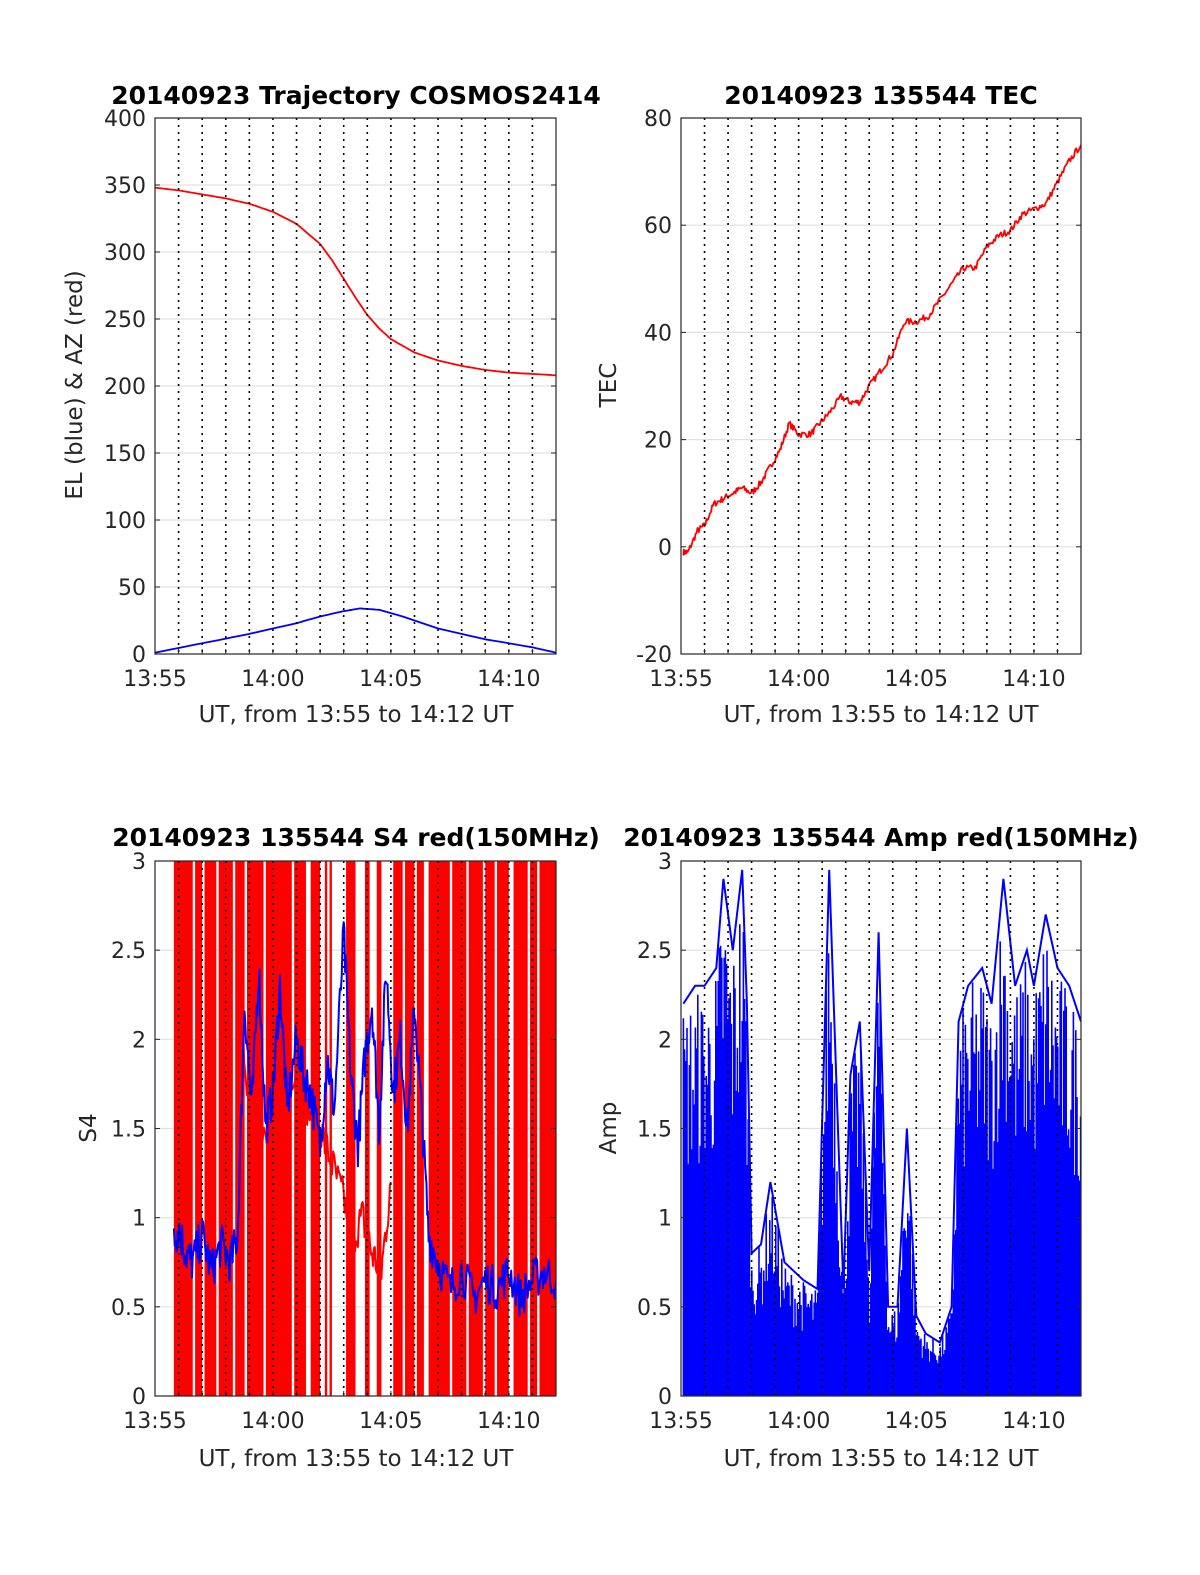  Describe the element at coordinates (654, 655) in the screenshot. I see `y-tick-label: -20` at that location.